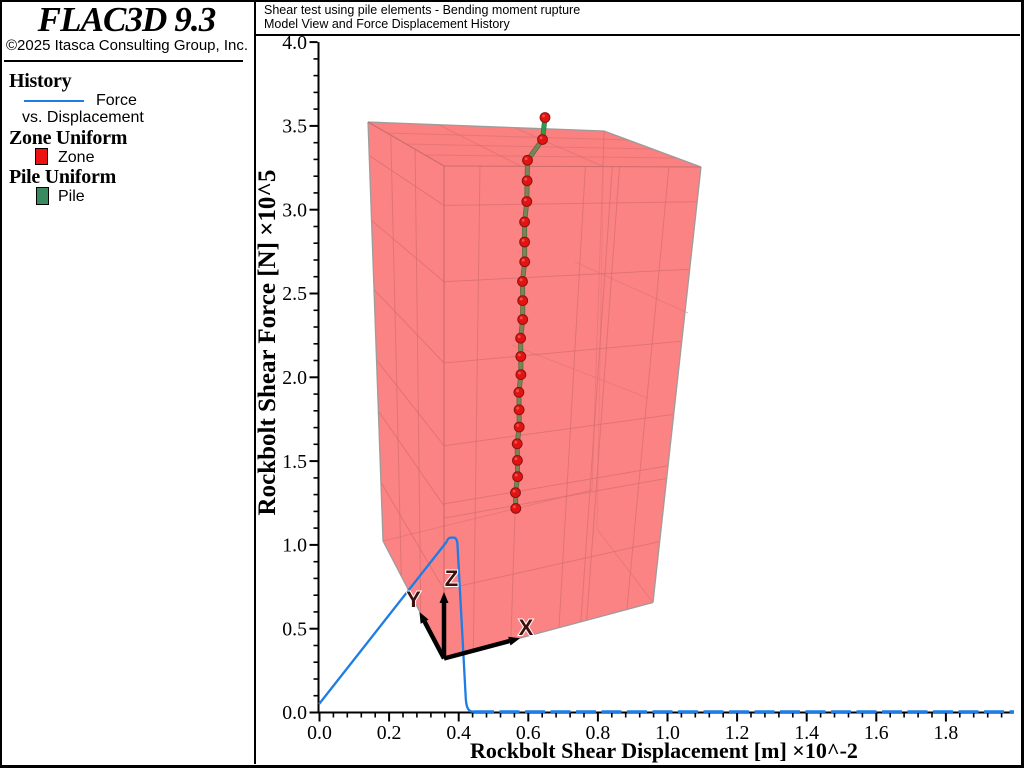 This screenshot has height=768, width=1024. What do you see at coordinates (526, 627) in the screenshot?
I see `svg-text: X` at bounding box center [526, 627].